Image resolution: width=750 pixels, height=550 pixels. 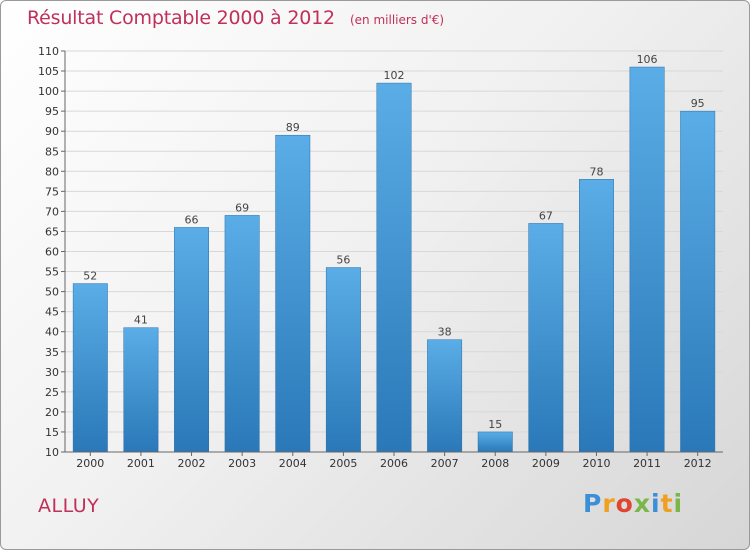 What do you see at coordinates (242, 463) in the screenshot?
I see `x-tick-label: 2003` at bounding box center [242, 463].